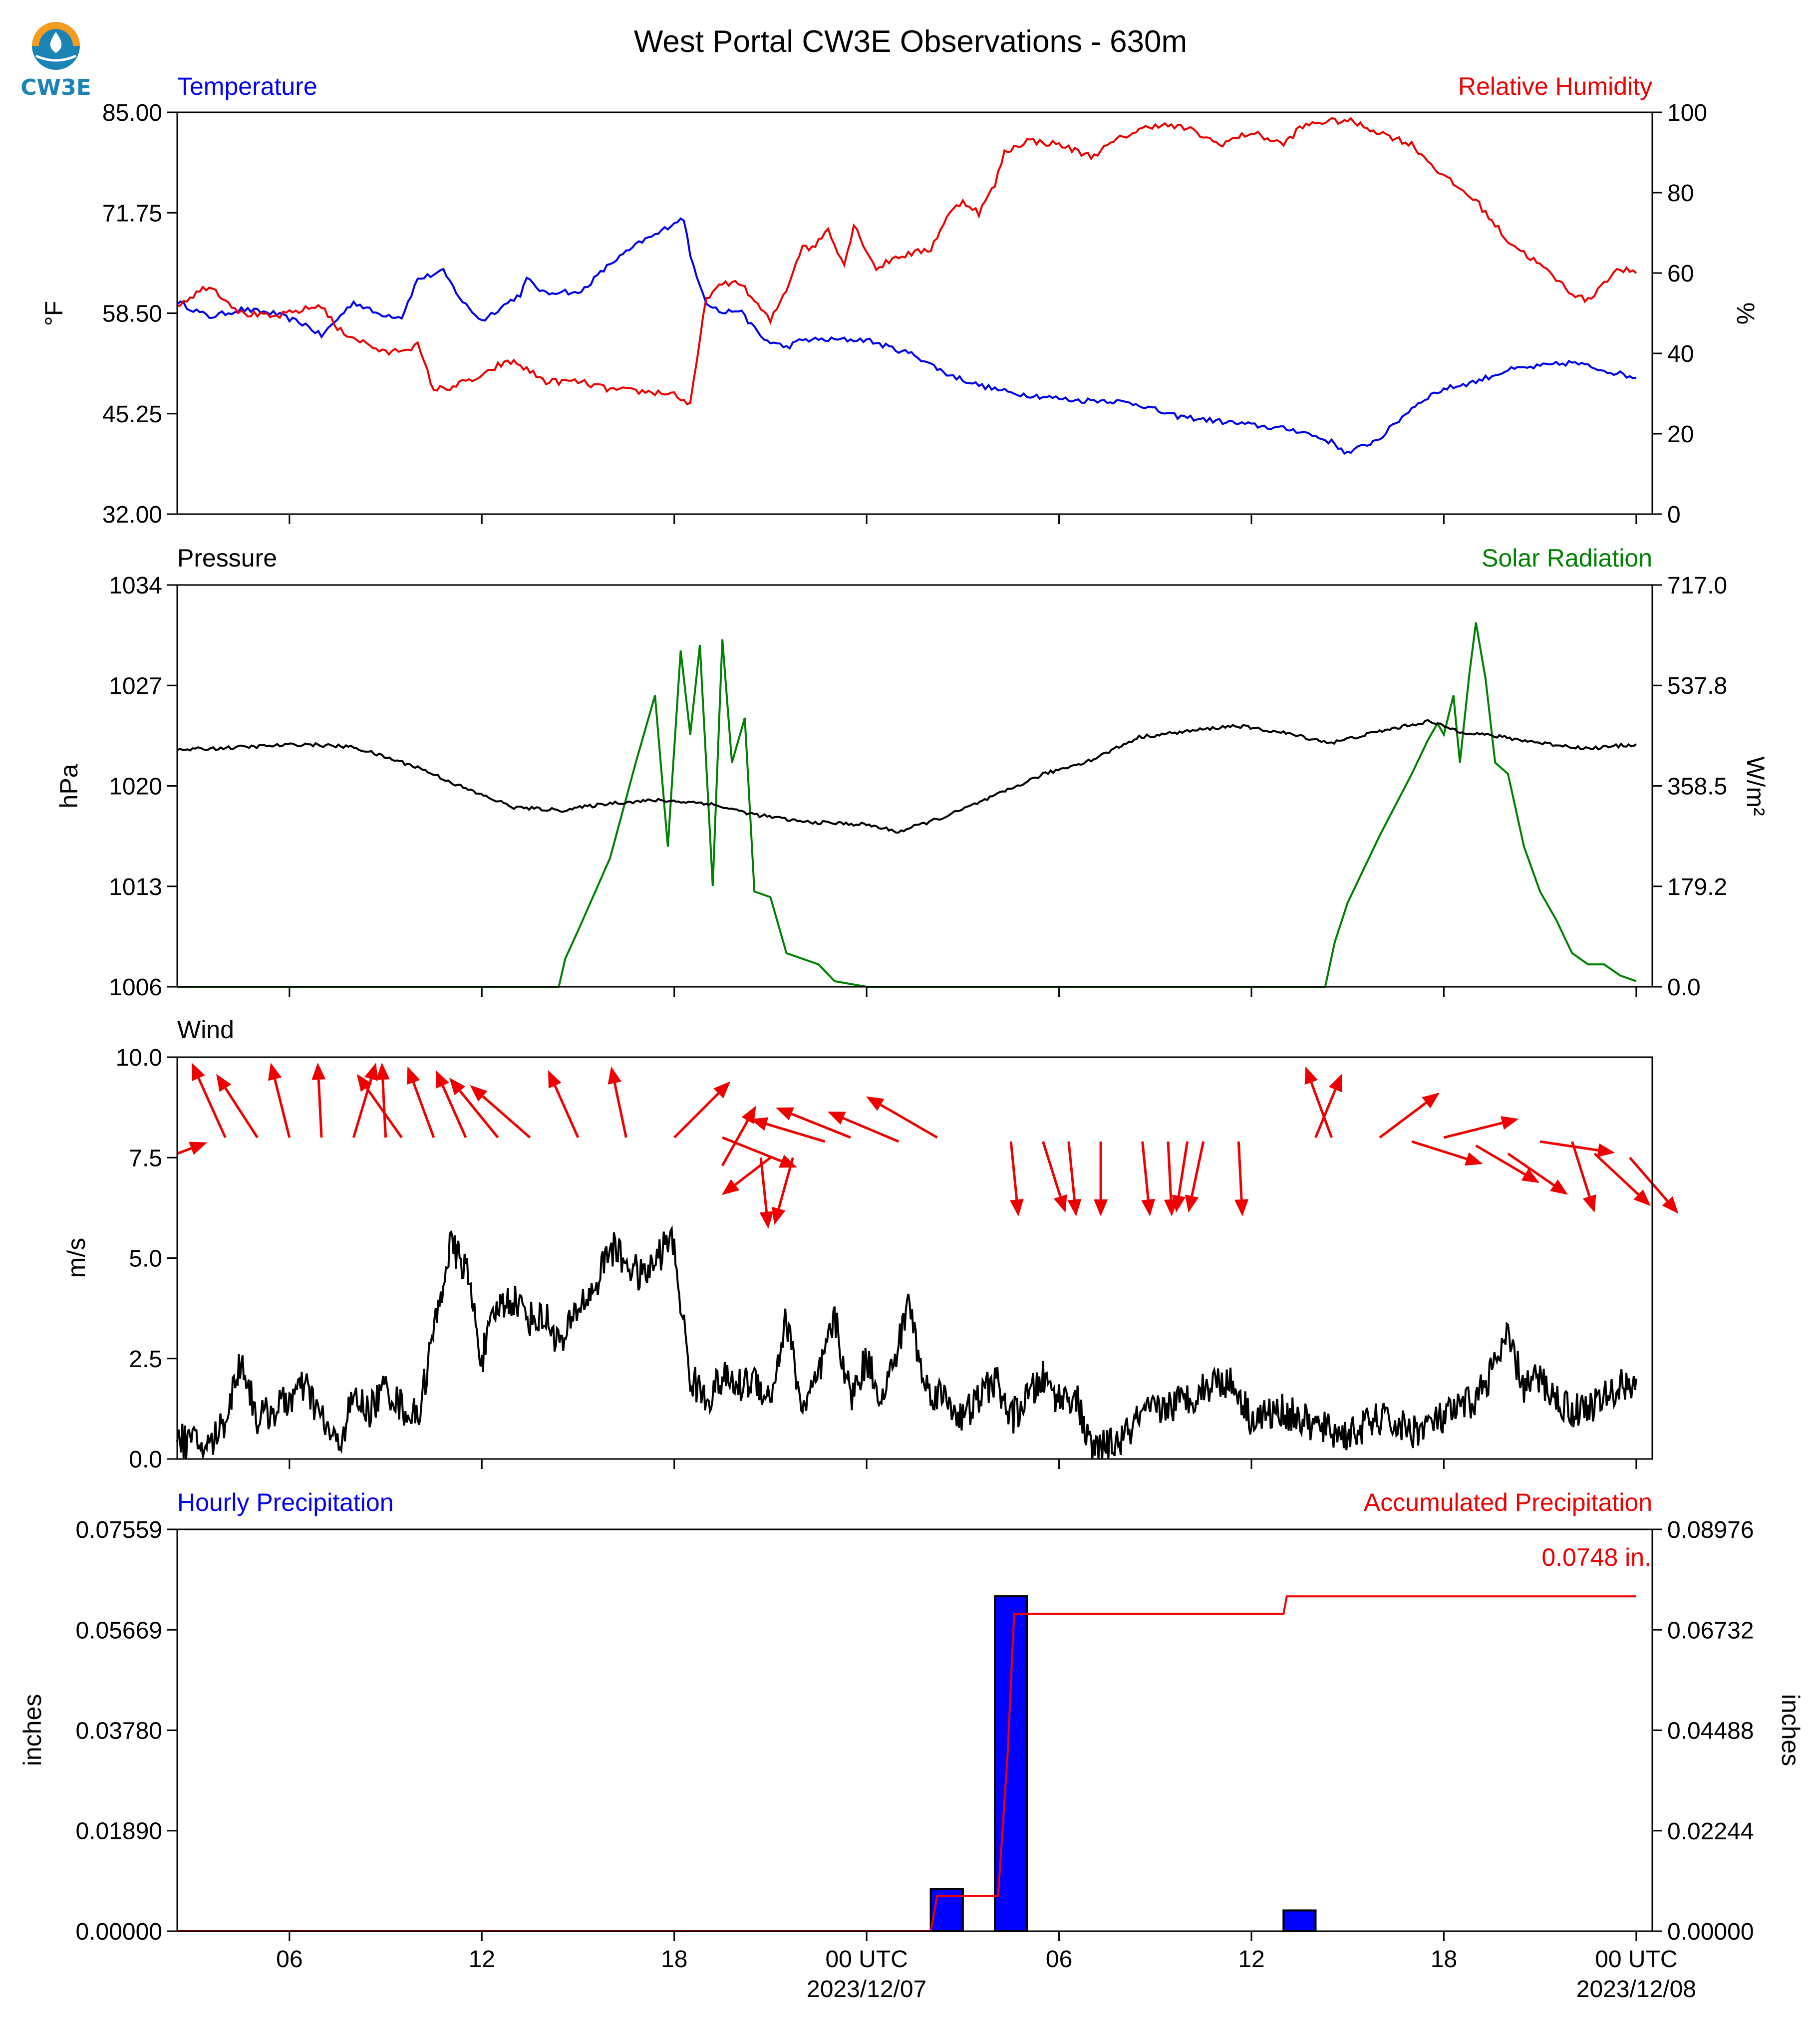  What do you see at coordinates (1710, 1731) in the screenshot?
I see `y-tick-label: 0.04488` at bounding box center [1710, 1731].